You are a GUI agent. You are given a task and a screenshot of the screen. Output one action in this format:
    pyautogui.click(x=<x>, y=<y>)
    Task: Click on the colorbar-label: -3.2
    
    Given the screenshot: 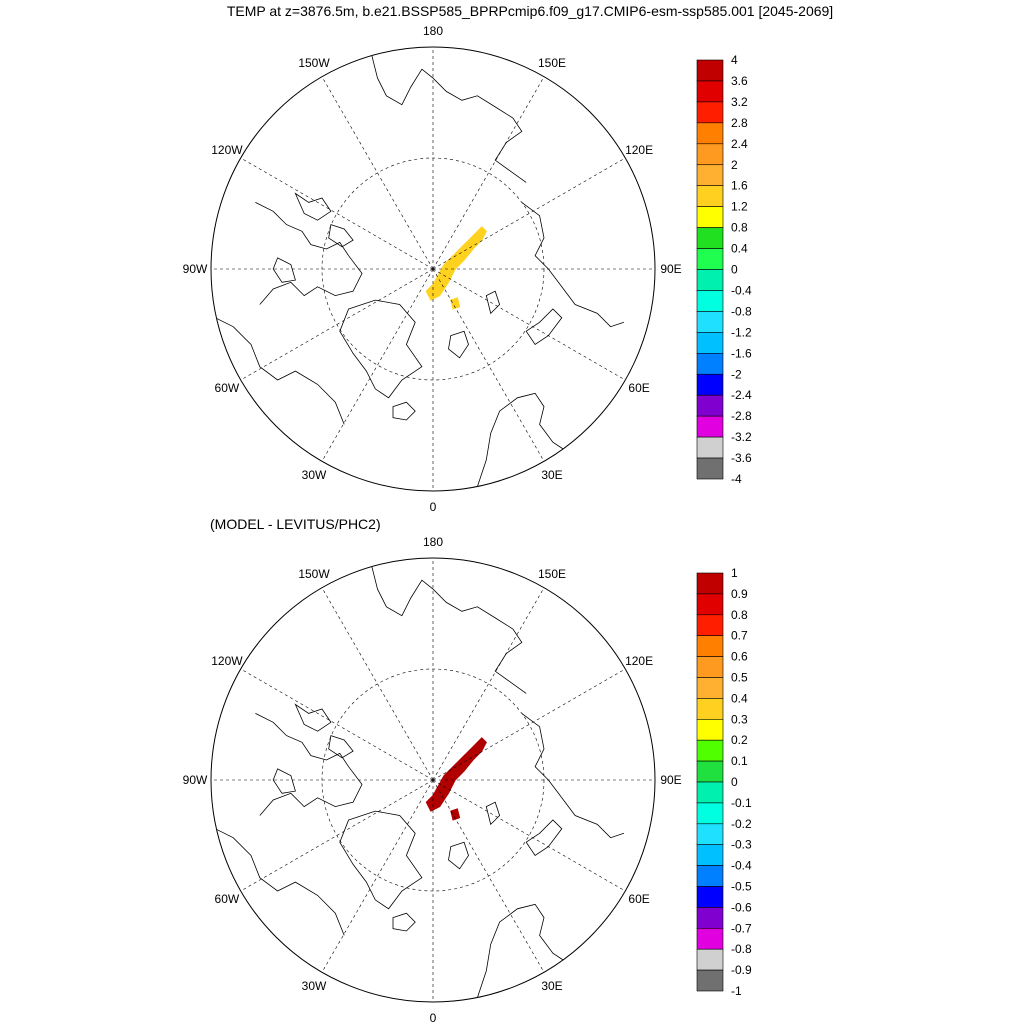 What is the action you would take?
    pyautogui.click(x=741, y=437)
    